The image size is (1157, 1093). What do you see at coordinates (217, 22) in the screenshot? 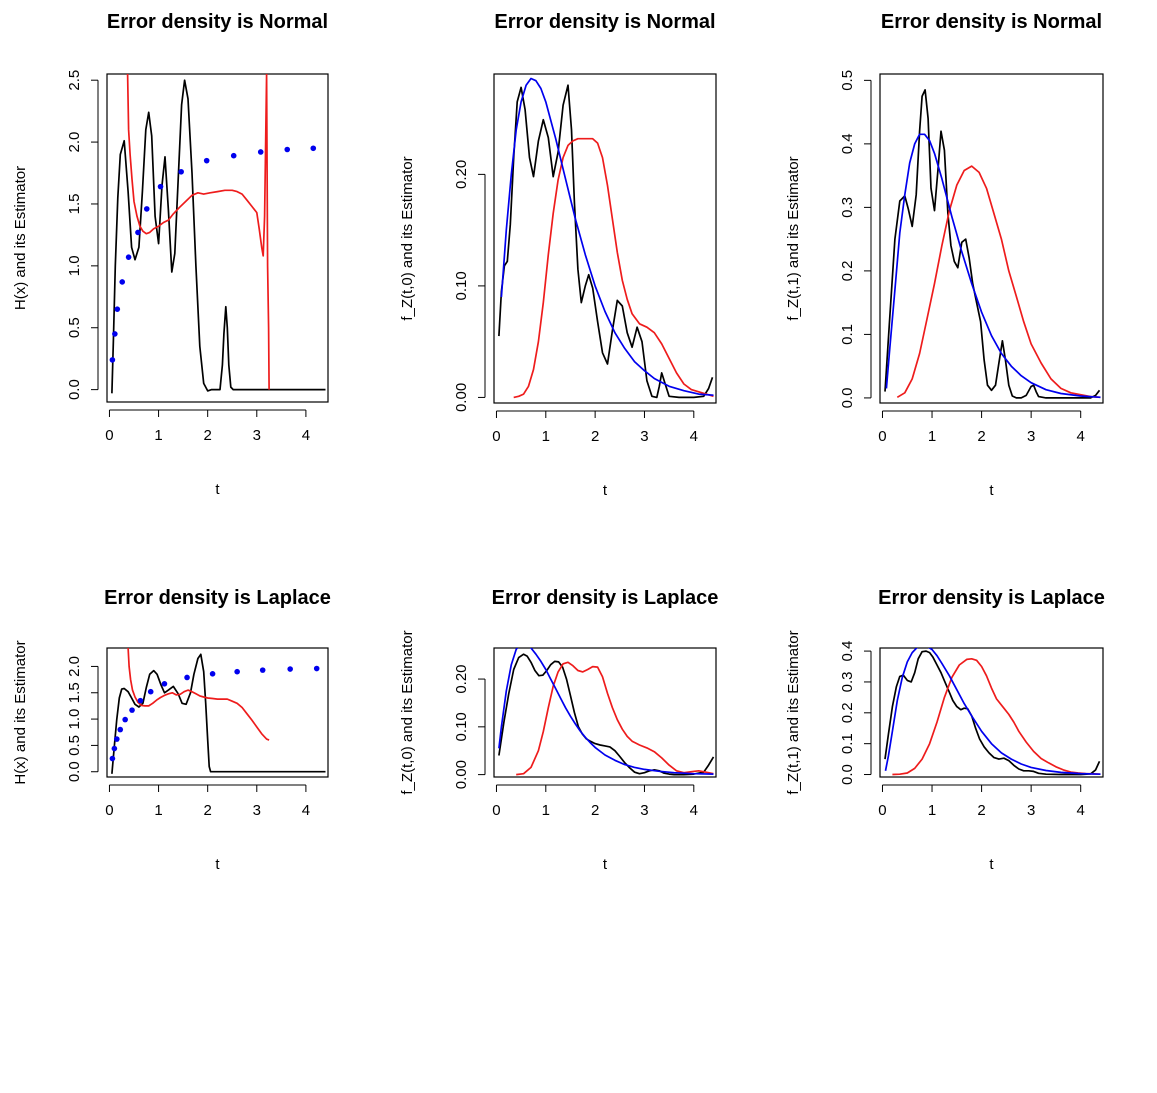
I see `panel-title: Error density is Normal` at bounding box center [217, 22].